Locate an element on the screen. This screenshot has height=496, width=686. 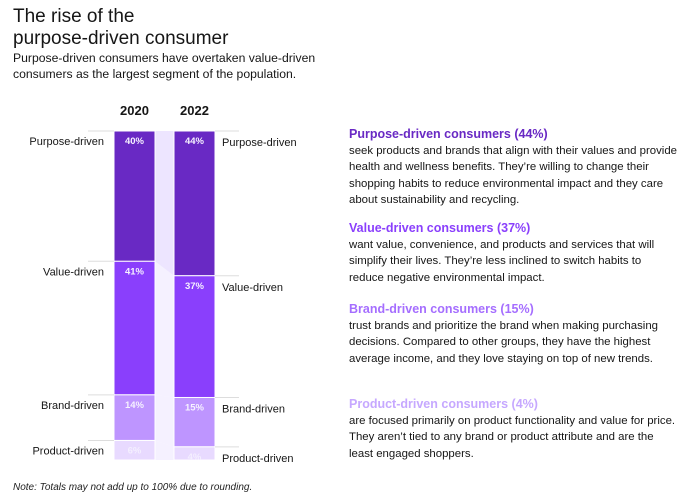
right-category-label: Value-driven is located at coordinates (252, 288).